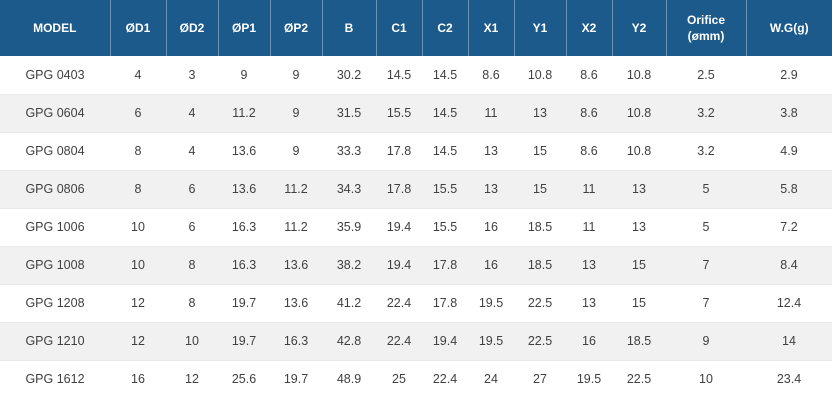  What do you see at coordinates (445, 113) in the screenshot?
I see `value-cell: 14.5` at bounding box center [445, 113].